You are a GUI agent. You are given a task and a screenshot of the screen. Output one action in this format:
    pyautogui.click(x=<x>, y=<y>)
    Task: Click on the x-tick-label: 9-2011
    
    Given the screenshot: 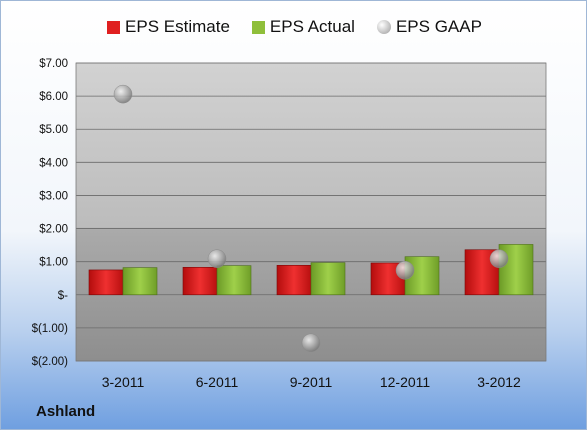 What is the action you would take?
    pyautogui.click(x=311, y=382)
    